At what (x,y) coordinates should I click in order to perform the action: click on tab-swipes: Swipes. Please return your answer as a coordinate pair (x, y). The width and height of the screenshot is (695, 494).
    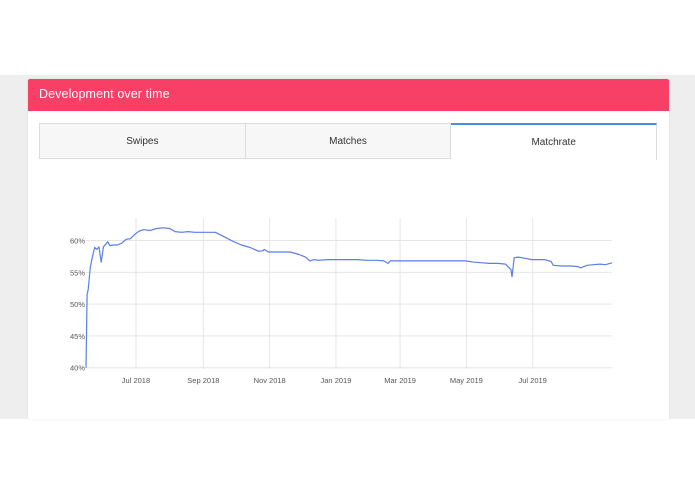
    Looking at the image, I should click on (142, 141).